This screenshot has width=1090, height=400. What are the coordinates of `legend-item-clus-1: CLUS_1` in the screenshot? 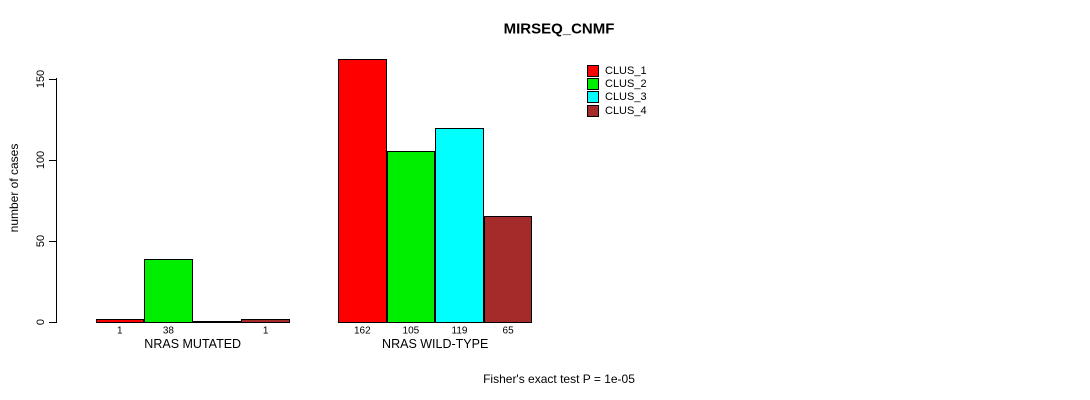 It's located at (617, 70).